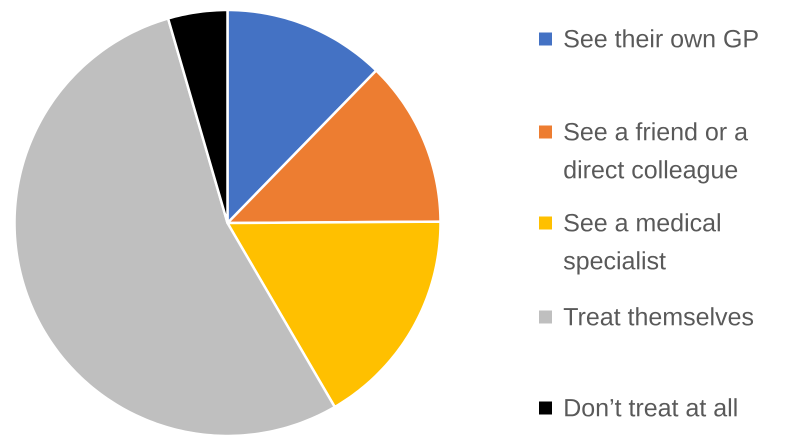 This screenshot has height=438, width=790. What do you see at coordinates (659, 316) in the screenshot?
I see `legend-label: Treat themselves` at bounding box center [659, 316].